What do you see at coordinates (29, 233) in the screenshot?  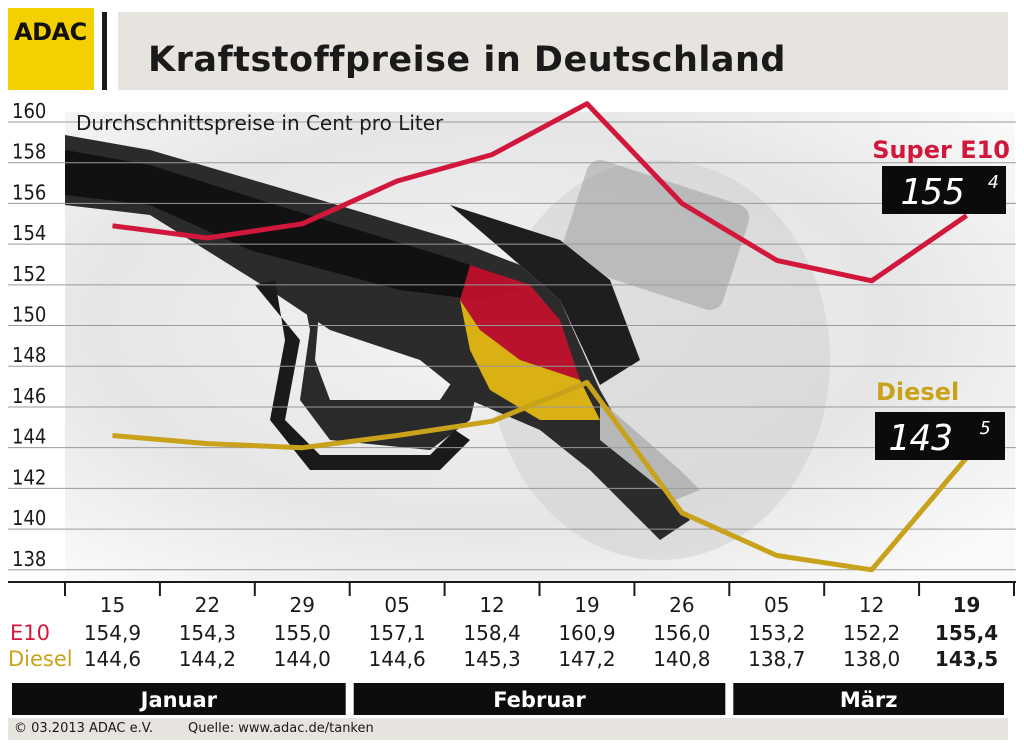 I see `y-tick-label: 154` at bounding box center [29, 233].